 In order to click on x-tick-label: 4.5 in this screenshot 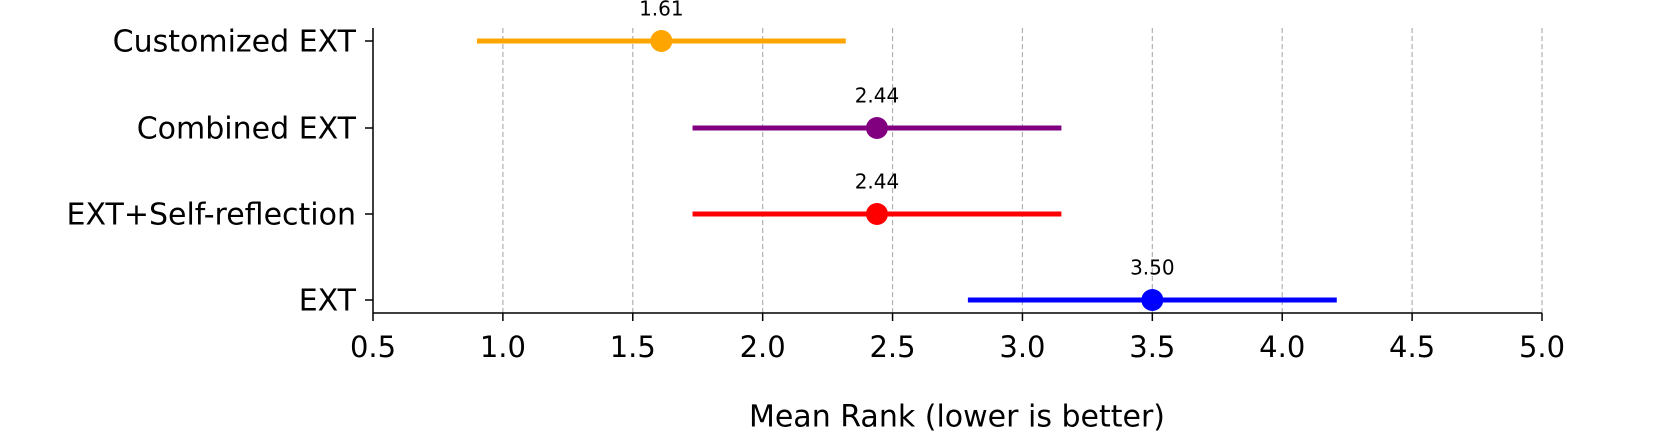, I will do `click(1412, 347)`.